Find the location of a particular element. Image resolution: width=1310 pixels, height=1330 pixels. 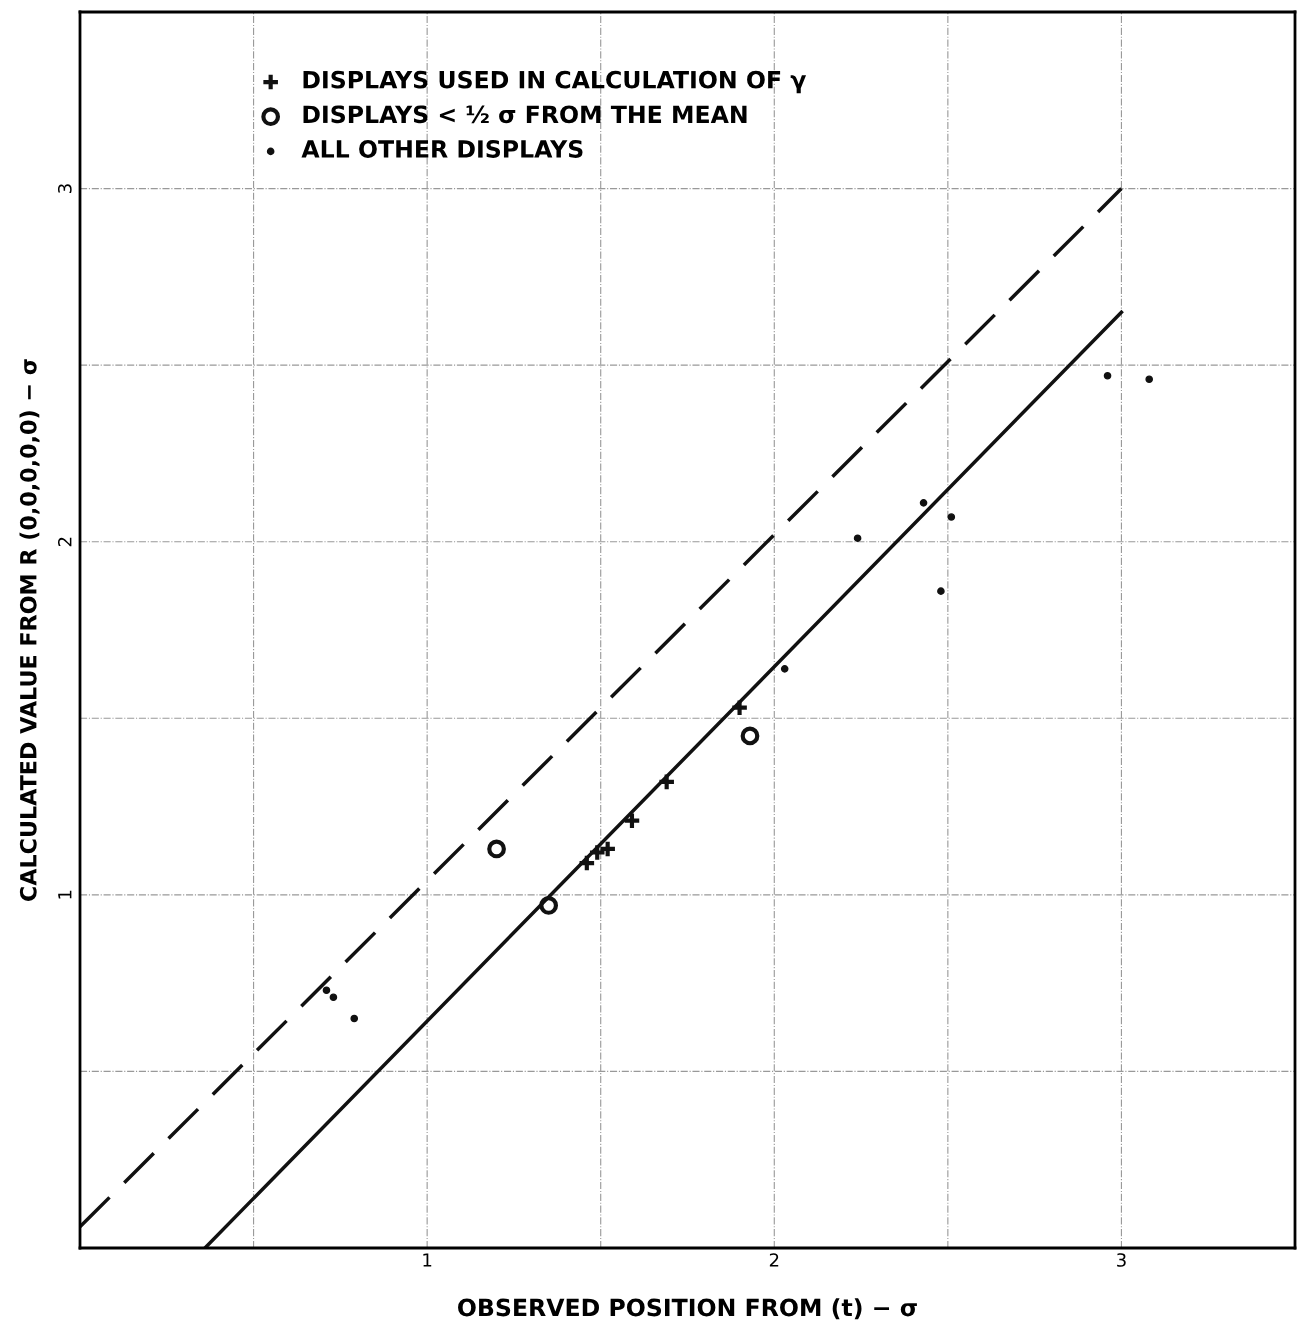

y-tick-label: 3 is located at coordinates (64, 188).